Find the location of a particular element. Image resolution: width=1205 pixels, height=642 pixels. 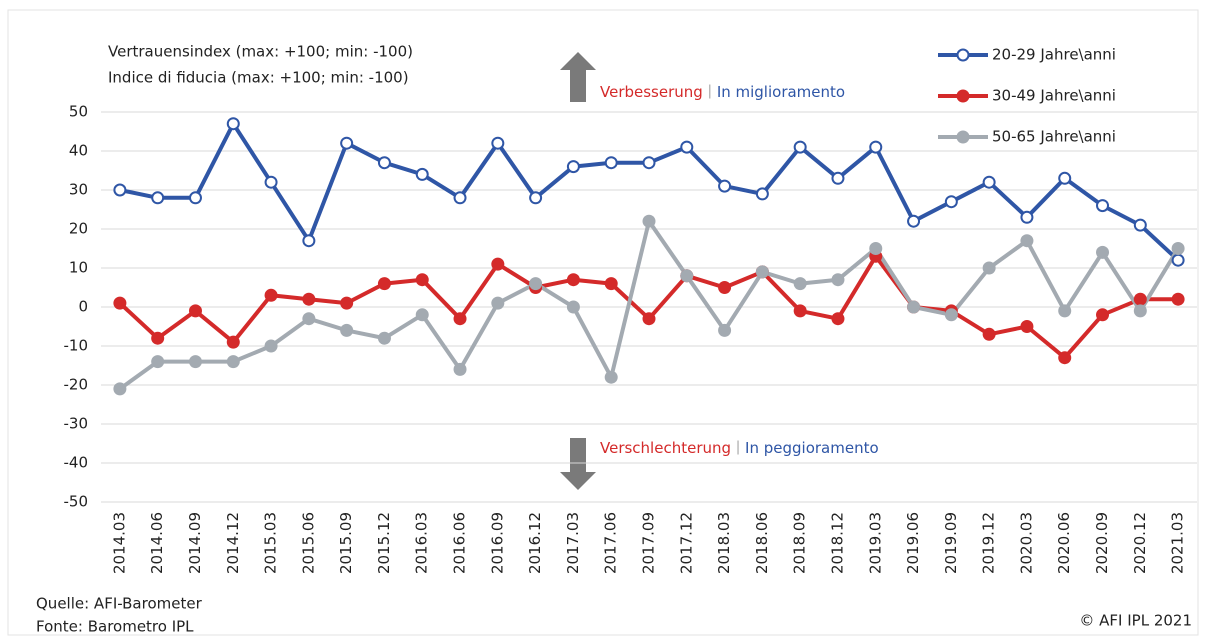

annotation: Verschlechterung In peggioramento is located at coordinates (739, 448).